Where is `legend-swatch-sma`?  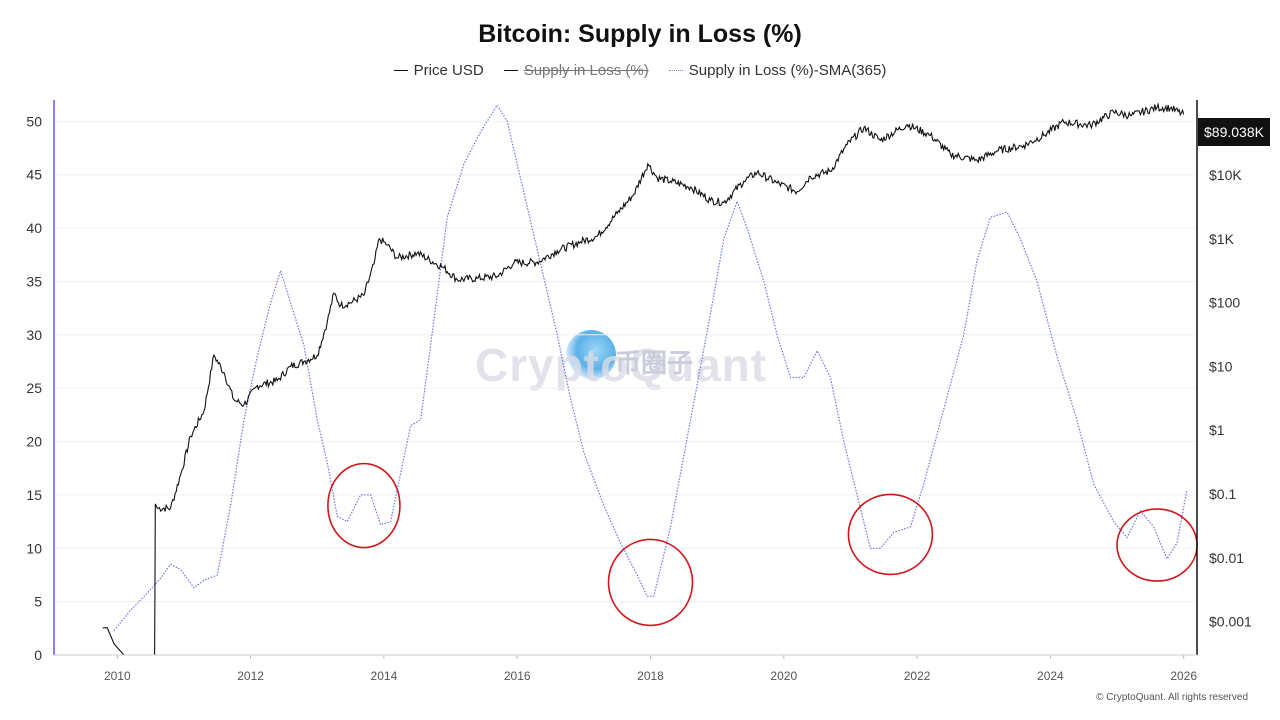 legend-swatch-sma is located at coordinates (675, 70).